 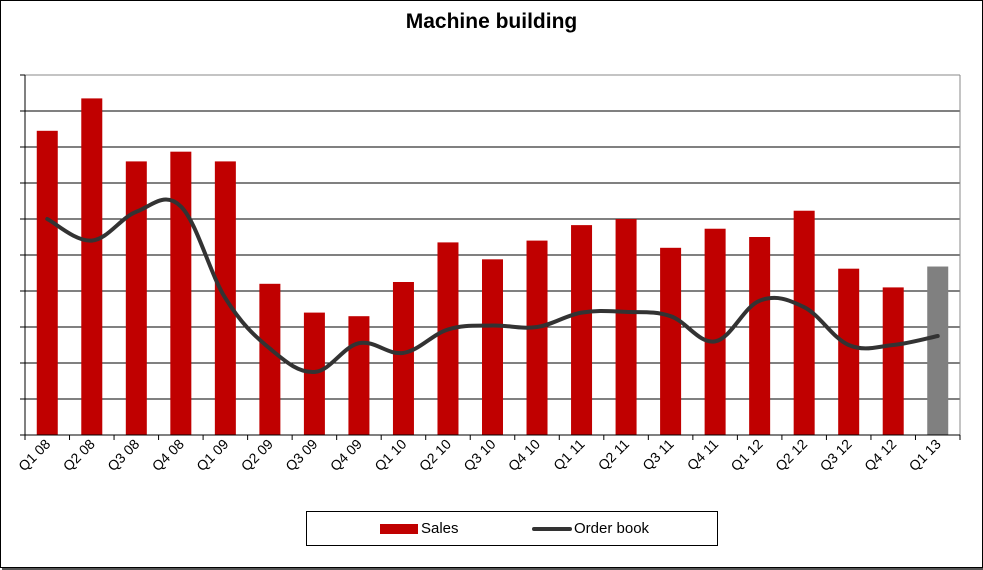 I want to click on x-tick-label: Q4 12, so click(x=880, y=455).